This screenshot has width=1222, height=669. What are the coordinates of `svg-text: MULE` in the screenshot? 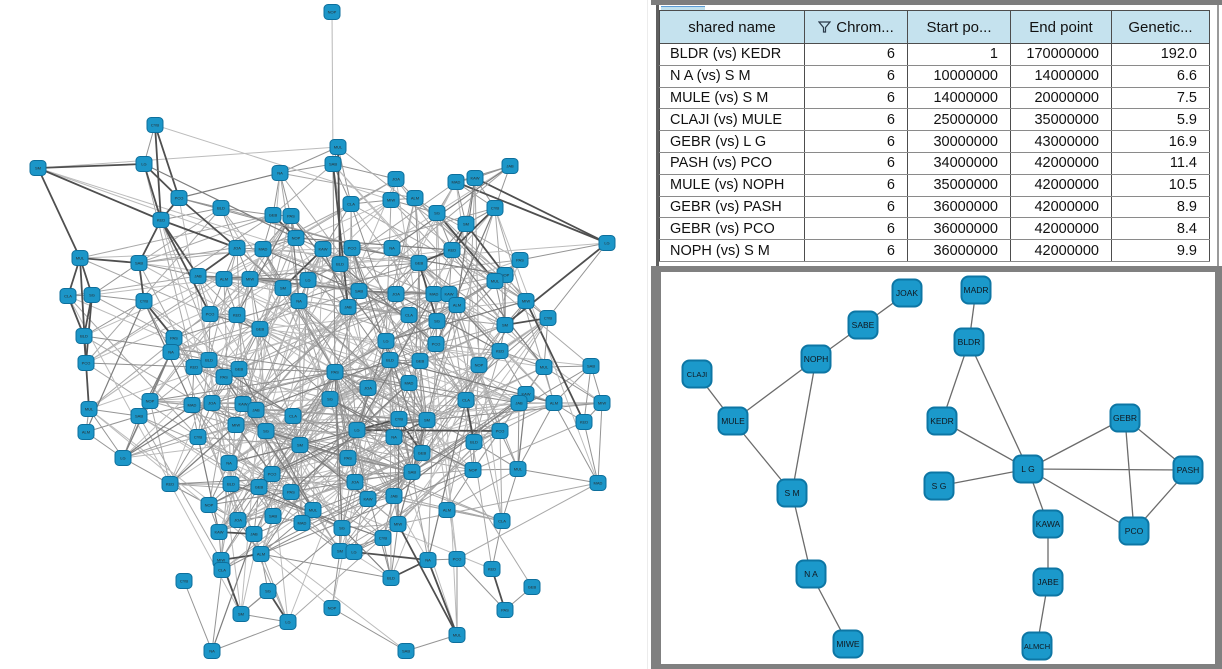 It's located at (733, 421).